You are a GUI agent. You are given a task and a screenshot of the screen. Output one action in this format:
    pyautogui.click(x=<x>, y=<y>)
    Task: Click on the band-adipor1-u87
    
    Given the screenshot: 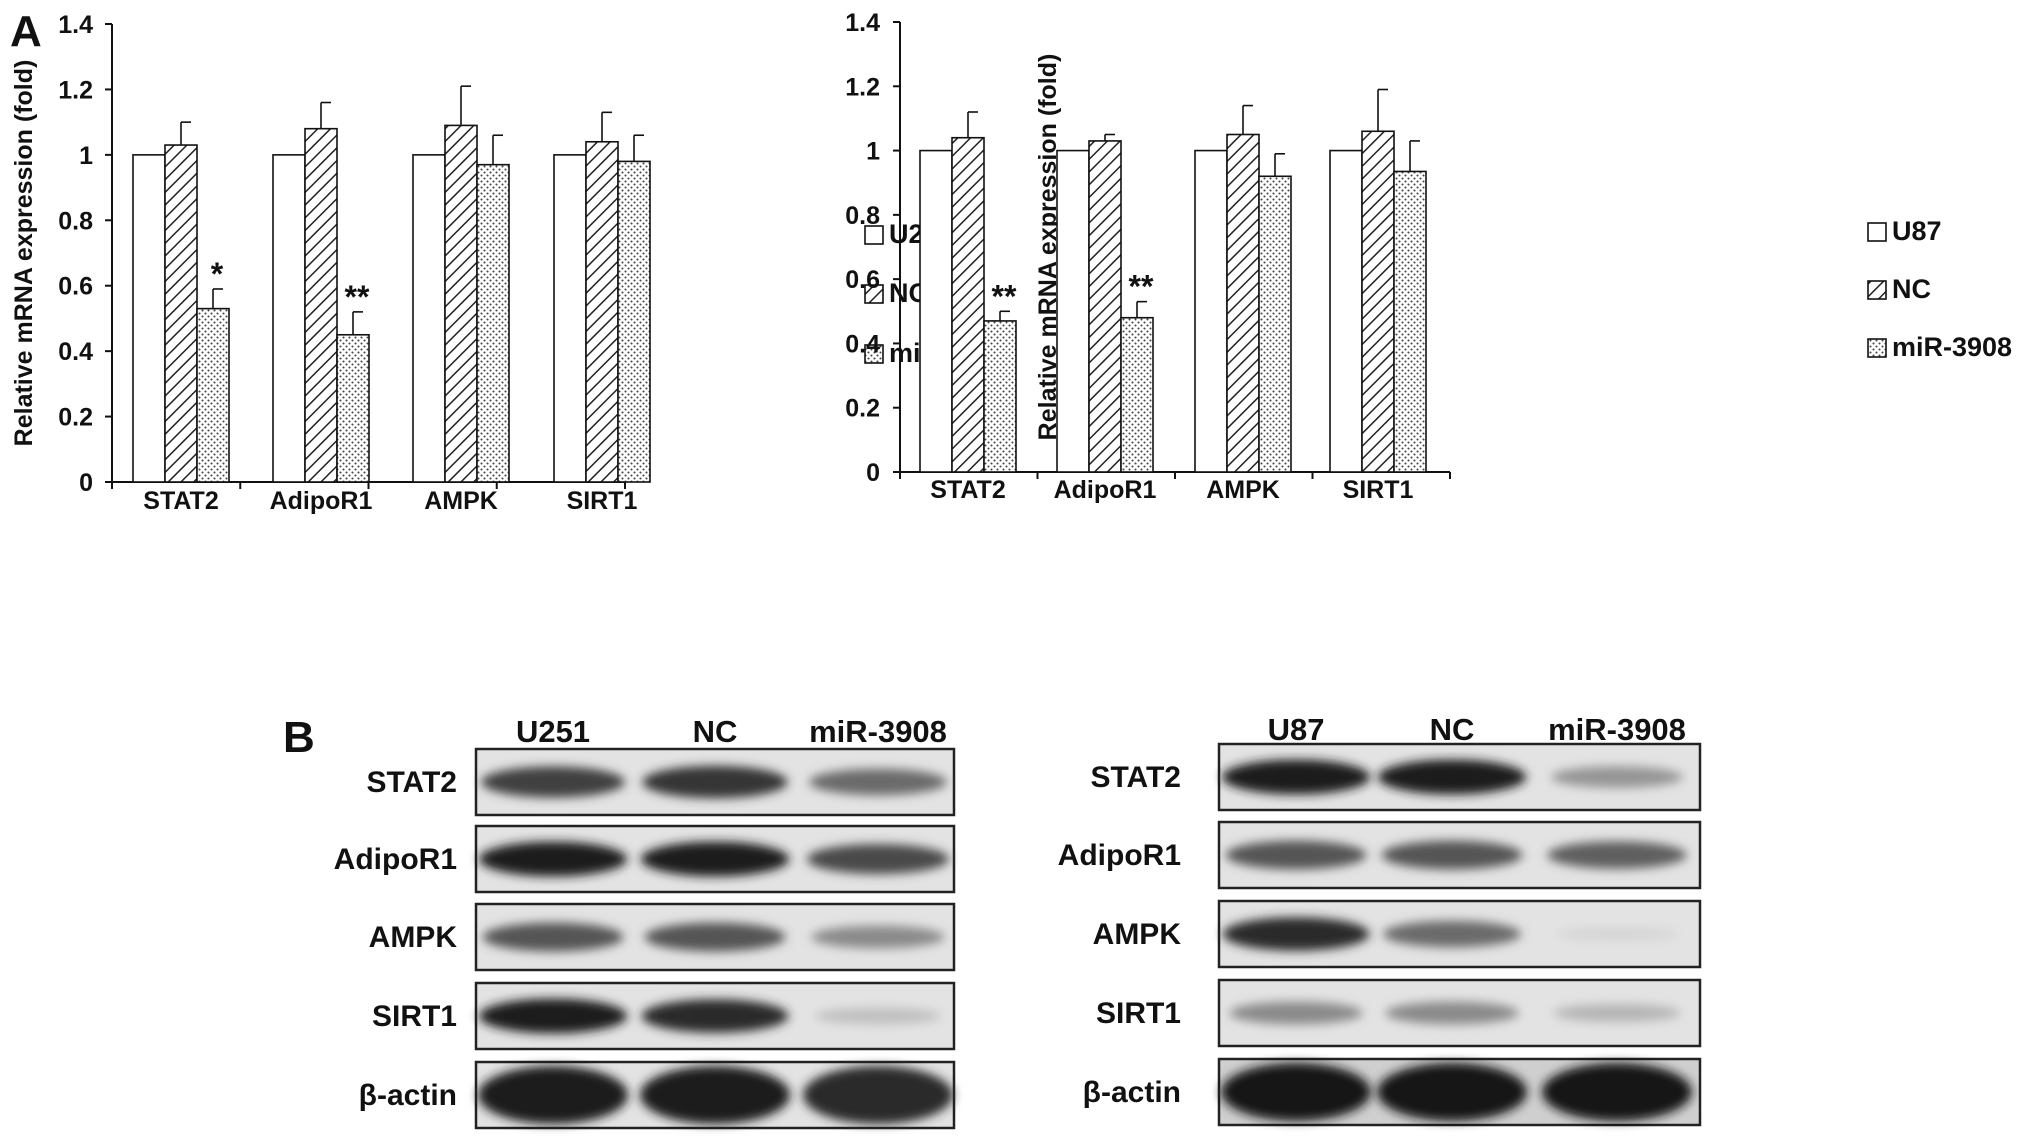 What is the action you would take?
    pyautogui.click(x=1296, y=855)
    